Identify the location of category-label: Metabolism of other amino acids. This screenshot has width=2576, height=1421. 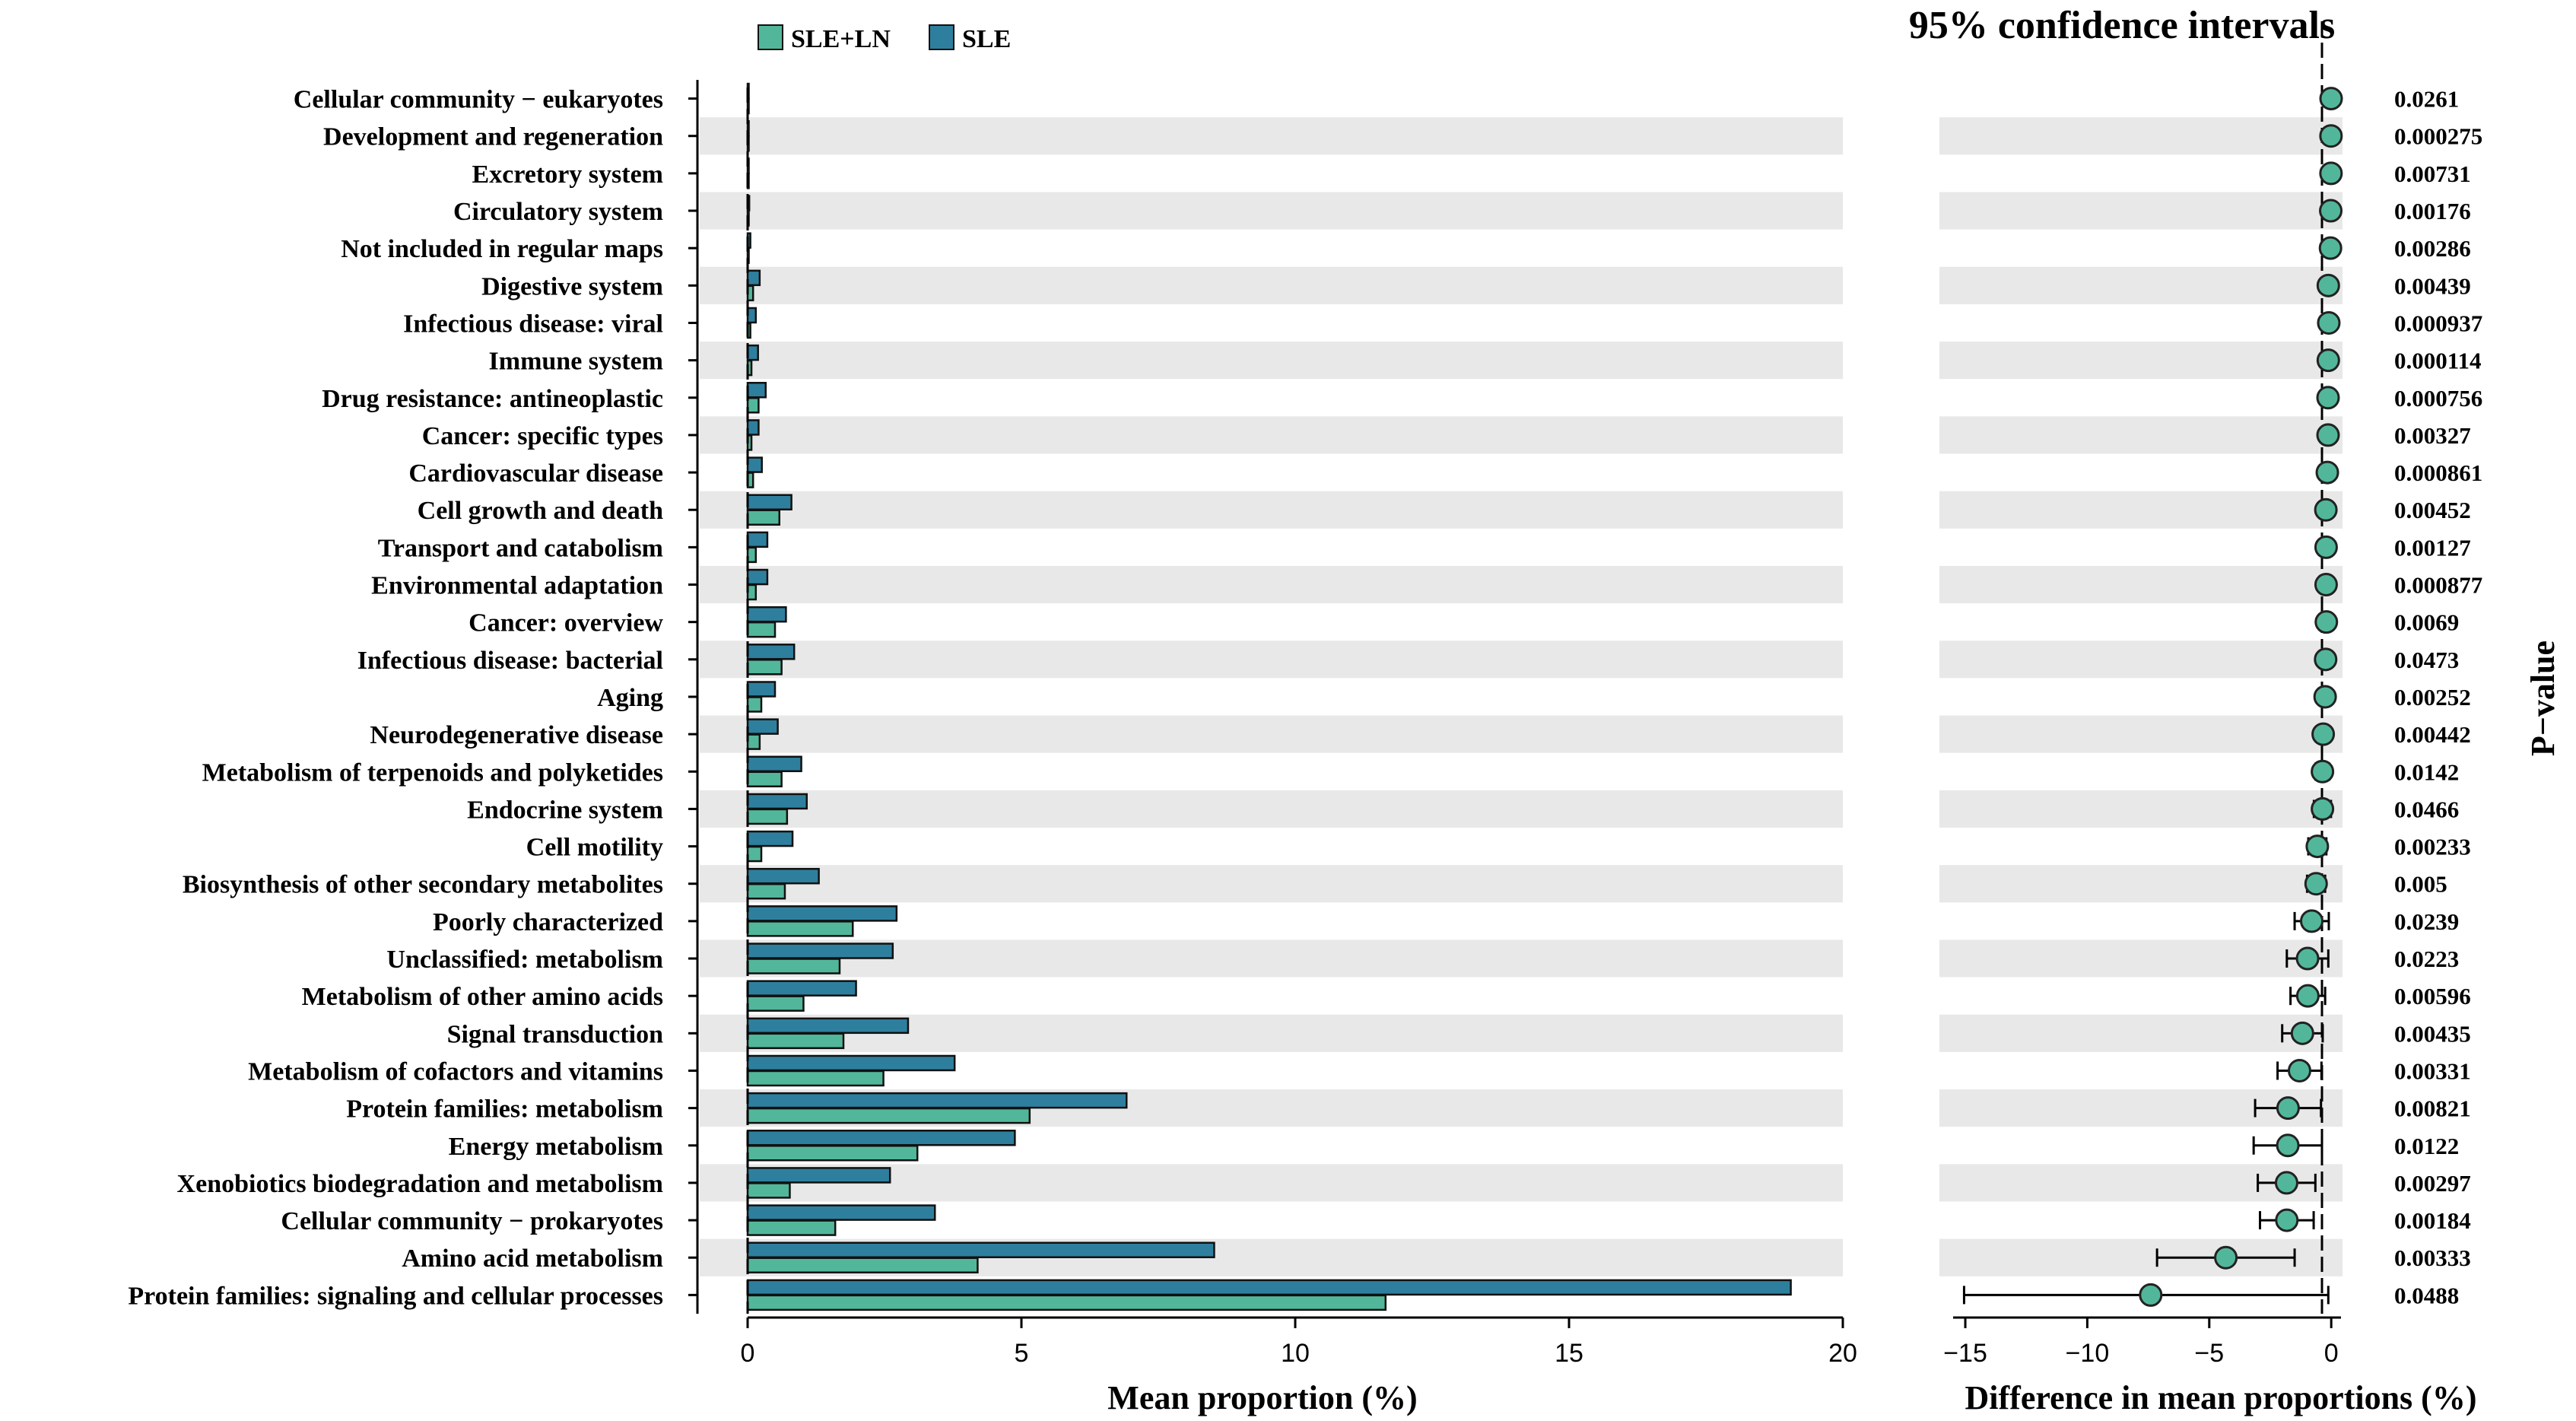
(483, 997).